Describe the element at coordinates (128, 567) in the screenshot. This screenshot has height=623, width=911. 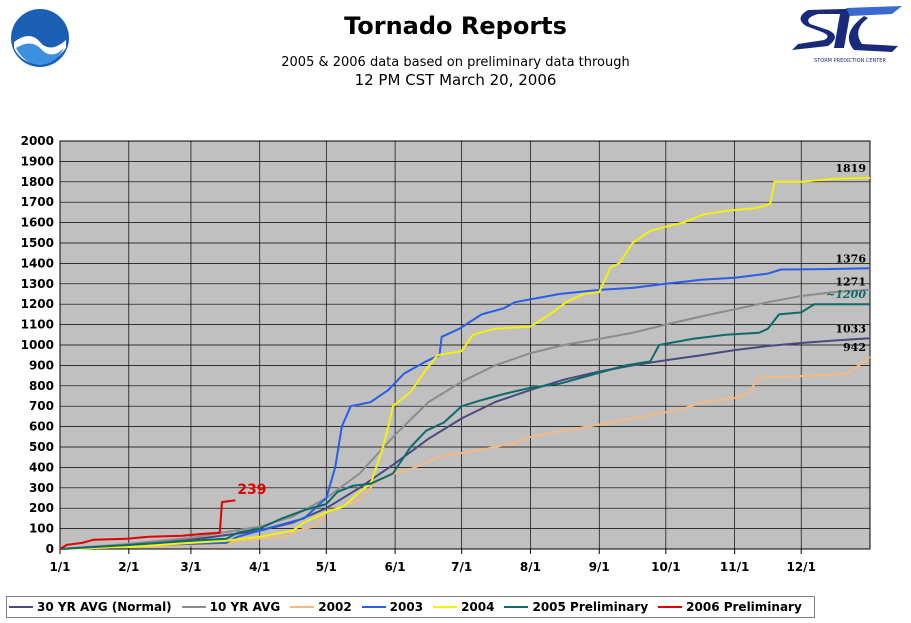
I see `x-tick-label: 2/1` at that location.